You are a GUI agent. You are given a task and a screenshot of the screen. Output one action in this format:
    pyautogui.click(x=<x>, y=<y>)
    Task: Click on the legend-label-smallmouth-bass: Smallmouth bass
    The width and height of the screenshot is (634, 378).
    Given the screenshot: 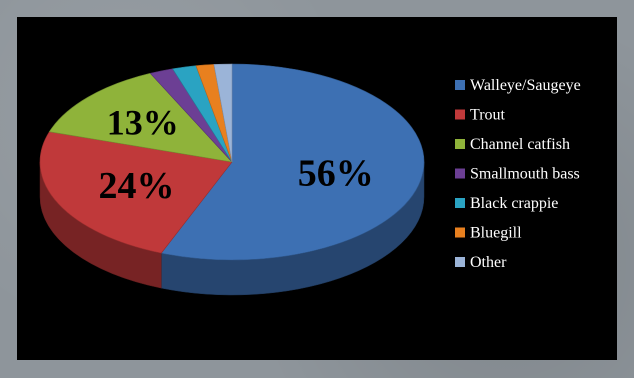 What is the action you would take?
    pyautogui.click(x=525, y=174)
    